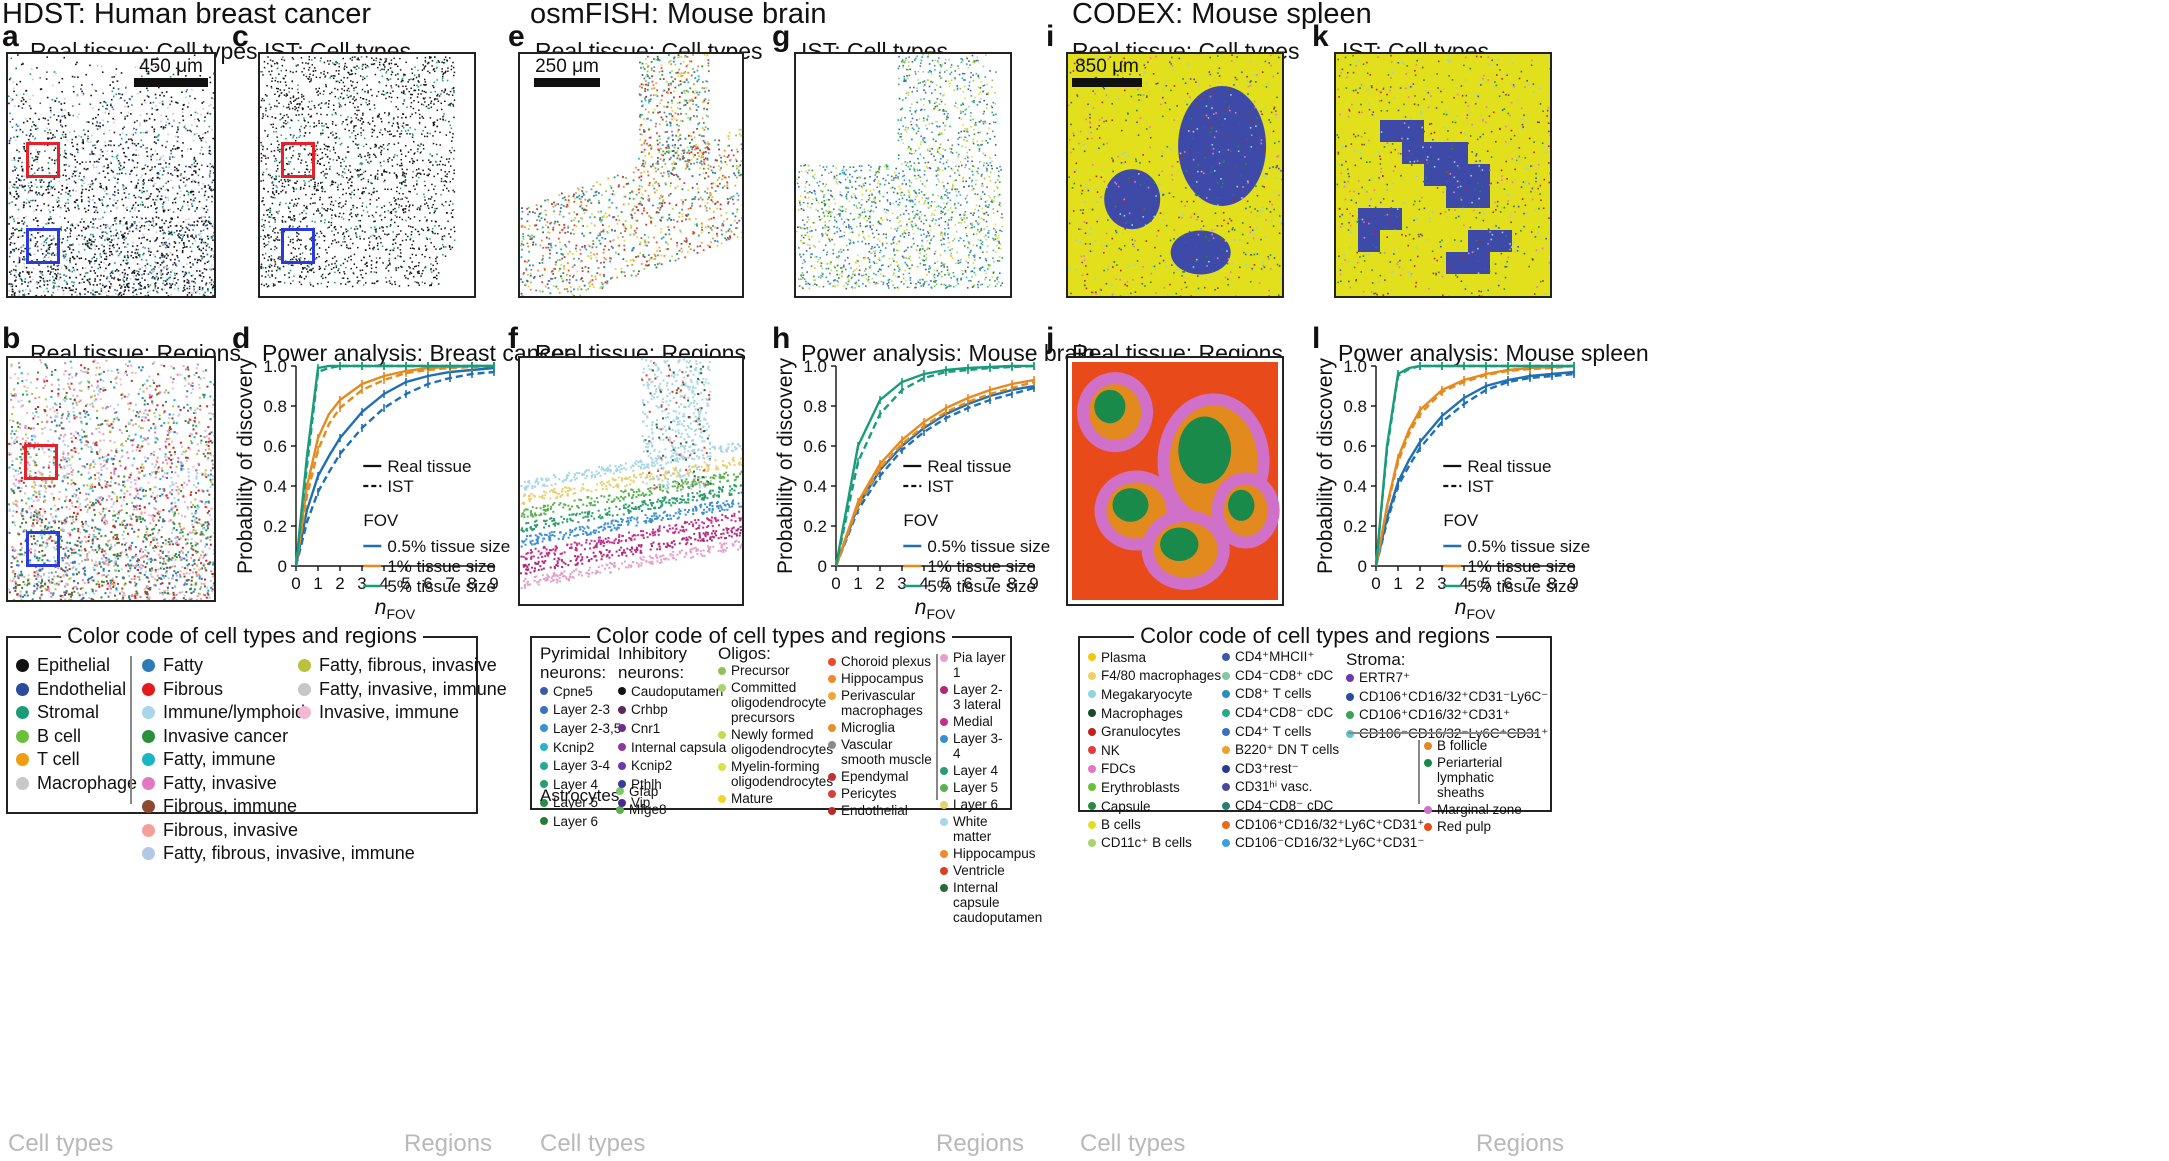 This screenshot has width=2169, height=1161. Describe the element at coordinates (278, 784) in the screenshot. I see `legend-item: Fatty, invasive` at that location.